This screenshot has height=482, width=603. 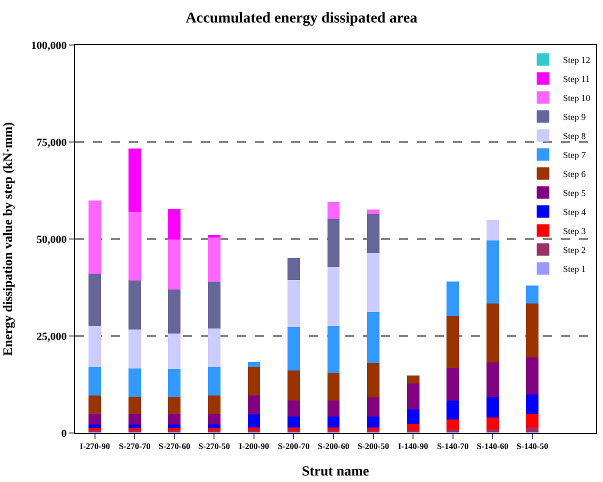 I want to click on x-tick-label: S-270-60, so click(x=174, y=446).